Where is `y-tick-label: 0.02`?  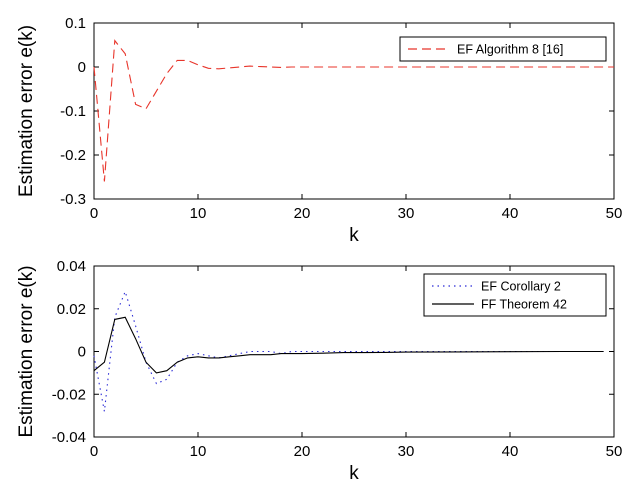 y-tick-label: 0.02 is located at coordinates (71, 309).